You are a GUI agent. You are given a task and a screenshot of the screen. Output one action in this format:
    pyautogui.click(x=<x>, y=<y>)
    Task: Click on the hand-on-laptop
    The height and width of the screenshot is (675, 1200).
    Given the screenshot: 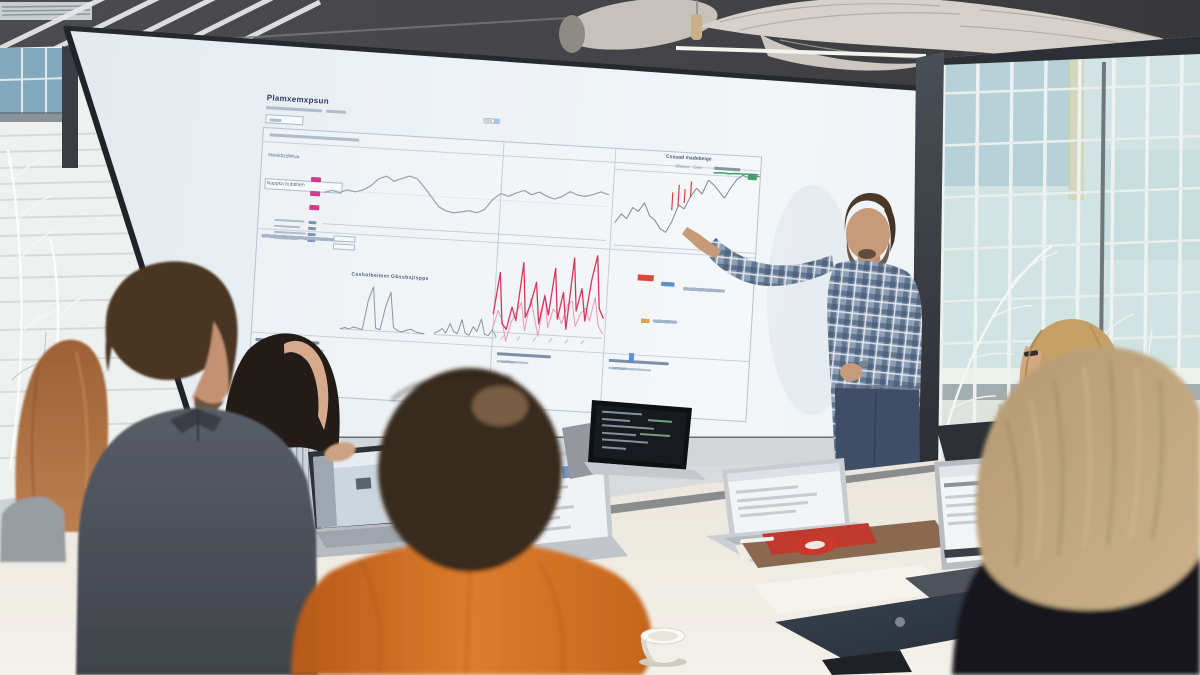 What is the action you would take?
    pyautogui.click(x=340, y=452)
    